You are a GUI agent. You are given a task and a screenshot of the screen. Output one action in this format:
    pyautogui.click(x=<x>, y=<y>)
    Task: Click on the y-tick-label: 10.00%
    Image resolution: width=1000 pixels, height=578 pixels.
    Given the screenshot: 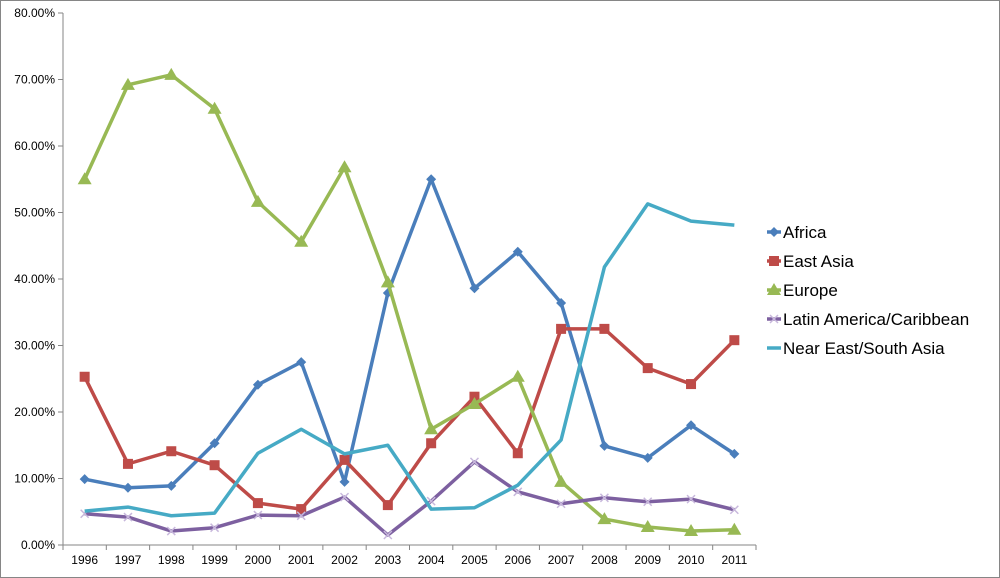 What is the action you would take?
    pyautogui.click(x=34, y=479)
    